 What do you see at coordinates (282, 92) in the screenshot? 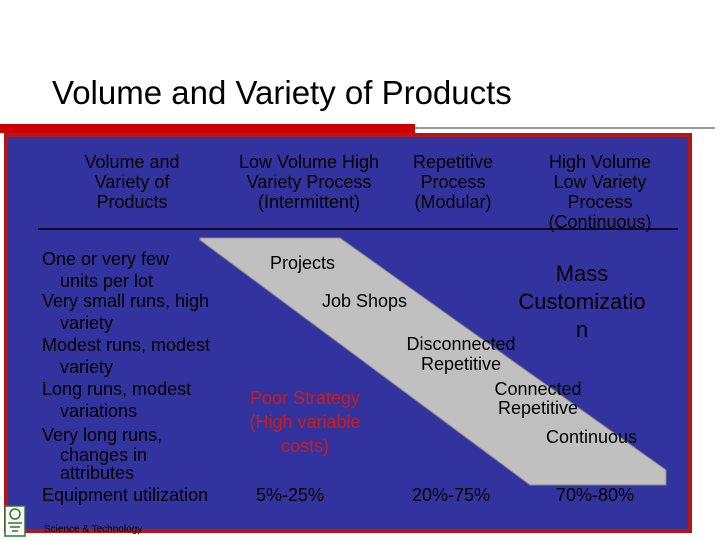
I see `slide-title: Volume and Variety of Products` at bounding box center [282, 92].